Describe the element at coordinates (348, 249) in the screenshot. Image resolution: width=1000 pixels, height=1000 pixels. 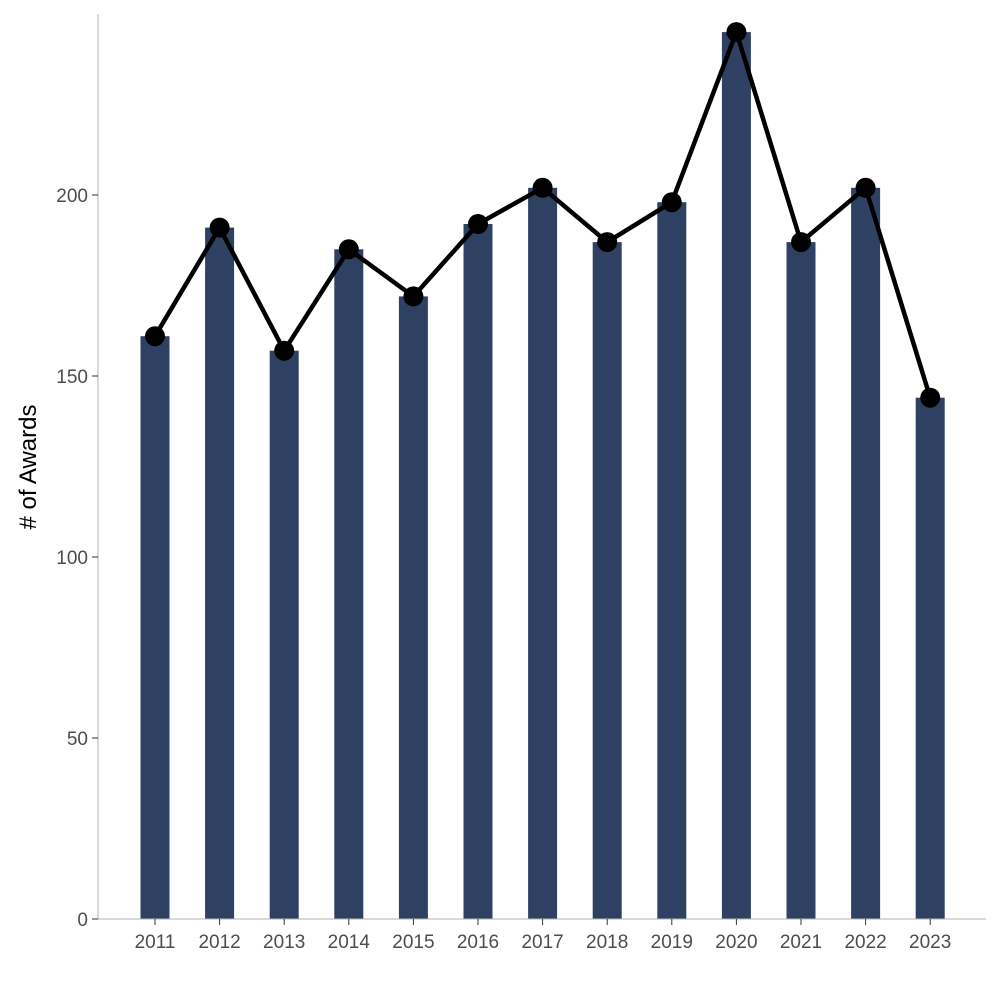
I see `point-2014` at that location.